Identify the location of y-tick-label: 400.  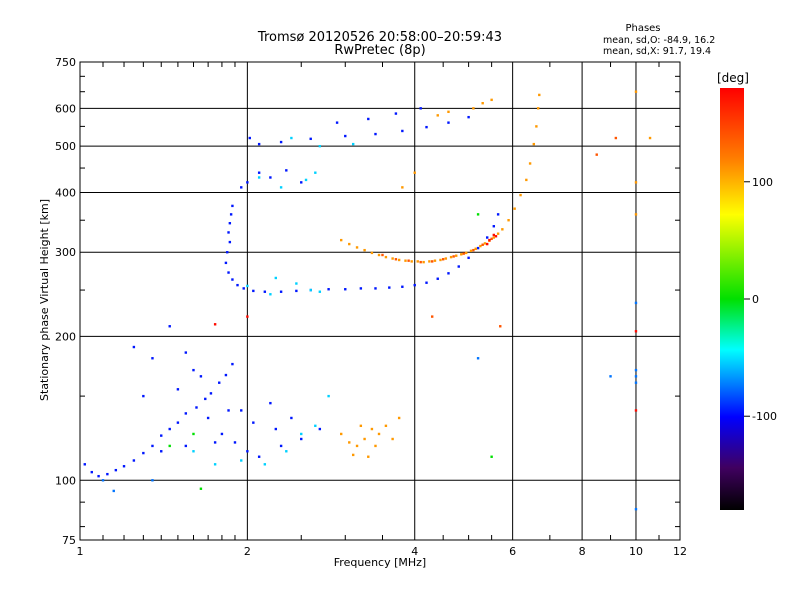
(65, 192).